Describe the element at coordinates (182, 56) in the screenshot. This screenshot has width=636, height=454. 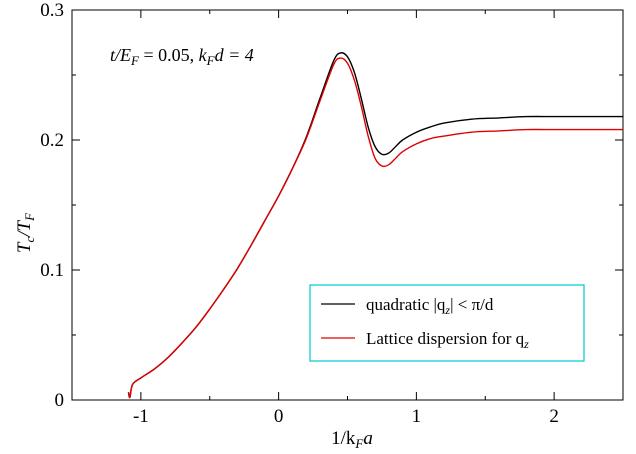
I see `parameter-annotation: t/EF = 0.05, kFd = 4` at that location.